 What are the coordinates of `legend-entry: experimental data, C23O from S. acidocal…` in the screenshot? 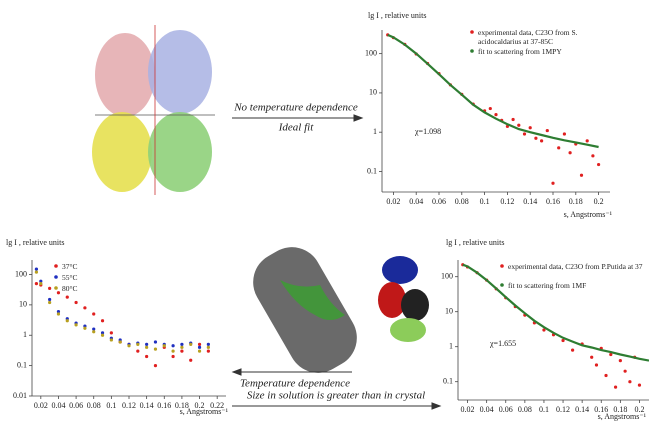 It's located at (528, 37).